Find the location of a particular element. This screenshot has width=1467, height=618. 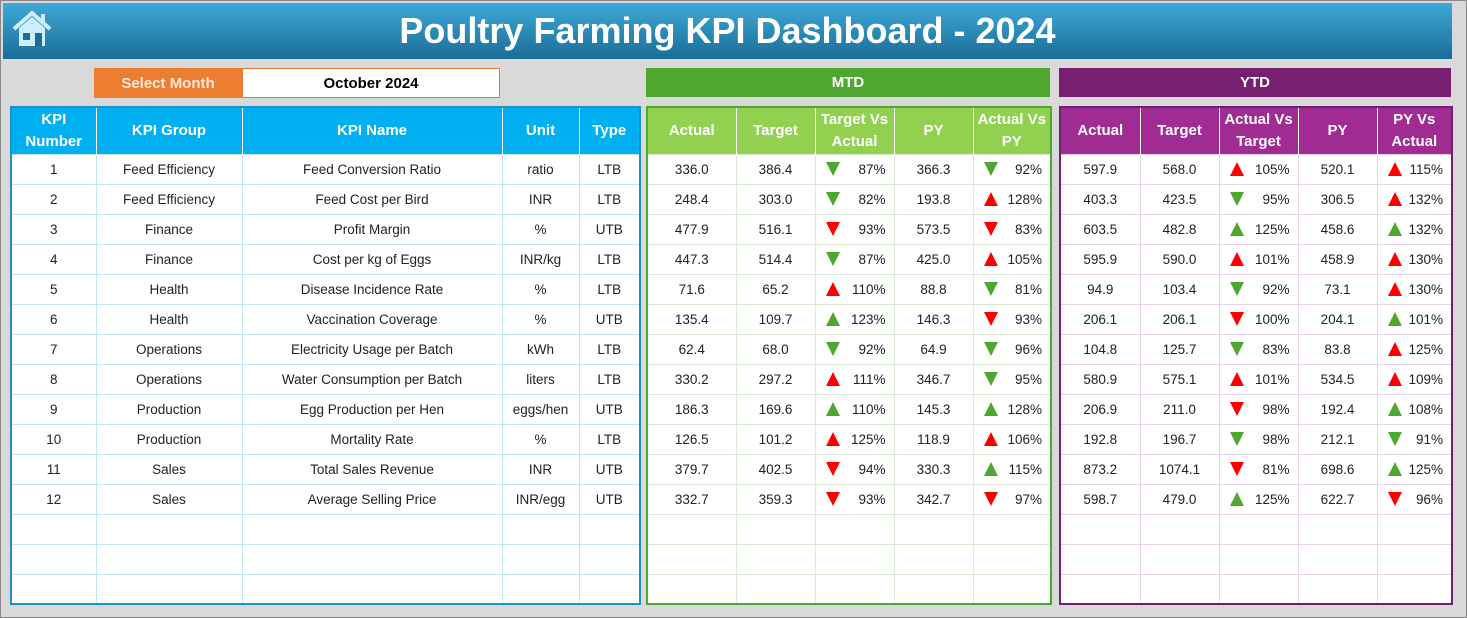

table-row: 135.4 109.7 123% 146.3 93% is located at coordinates (849, 319).